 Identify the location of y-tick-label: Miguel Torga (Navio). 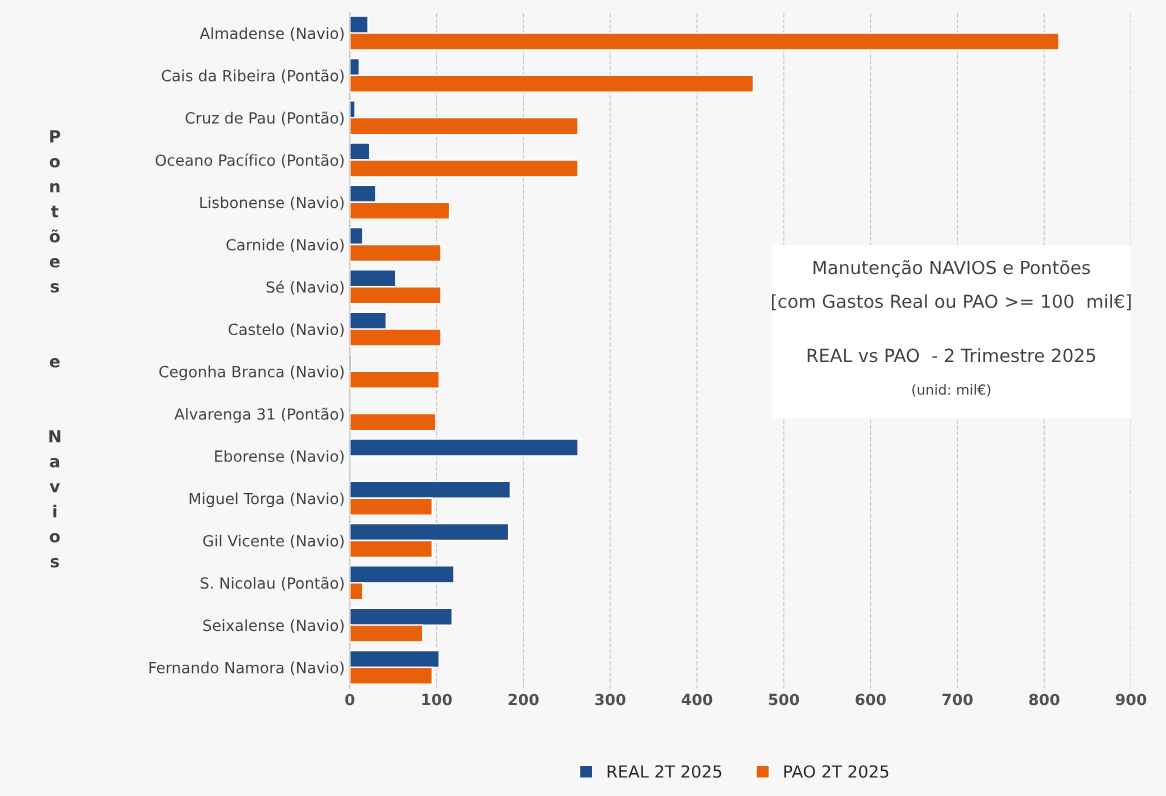
(266, 500).